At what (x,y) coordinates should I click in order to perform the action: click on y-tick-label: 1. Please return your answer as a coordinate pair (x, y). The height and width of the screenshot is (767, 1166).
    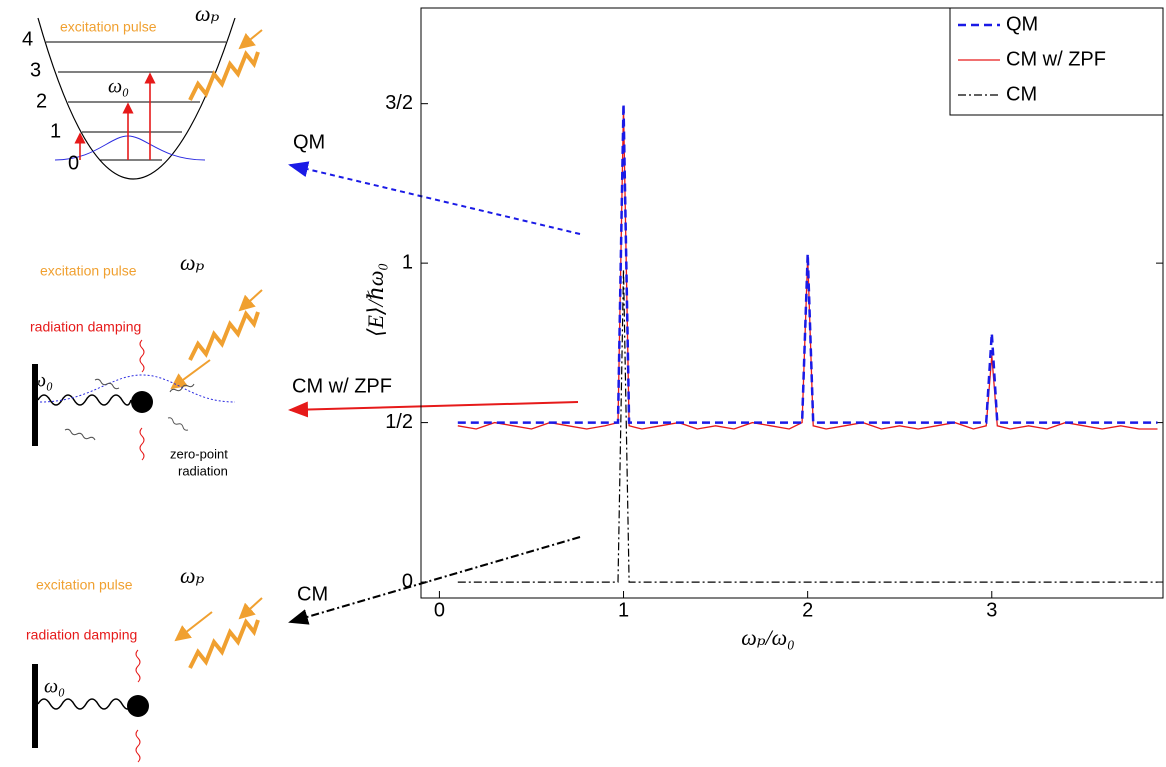
    Looking at the image, I should click on (407, 262).